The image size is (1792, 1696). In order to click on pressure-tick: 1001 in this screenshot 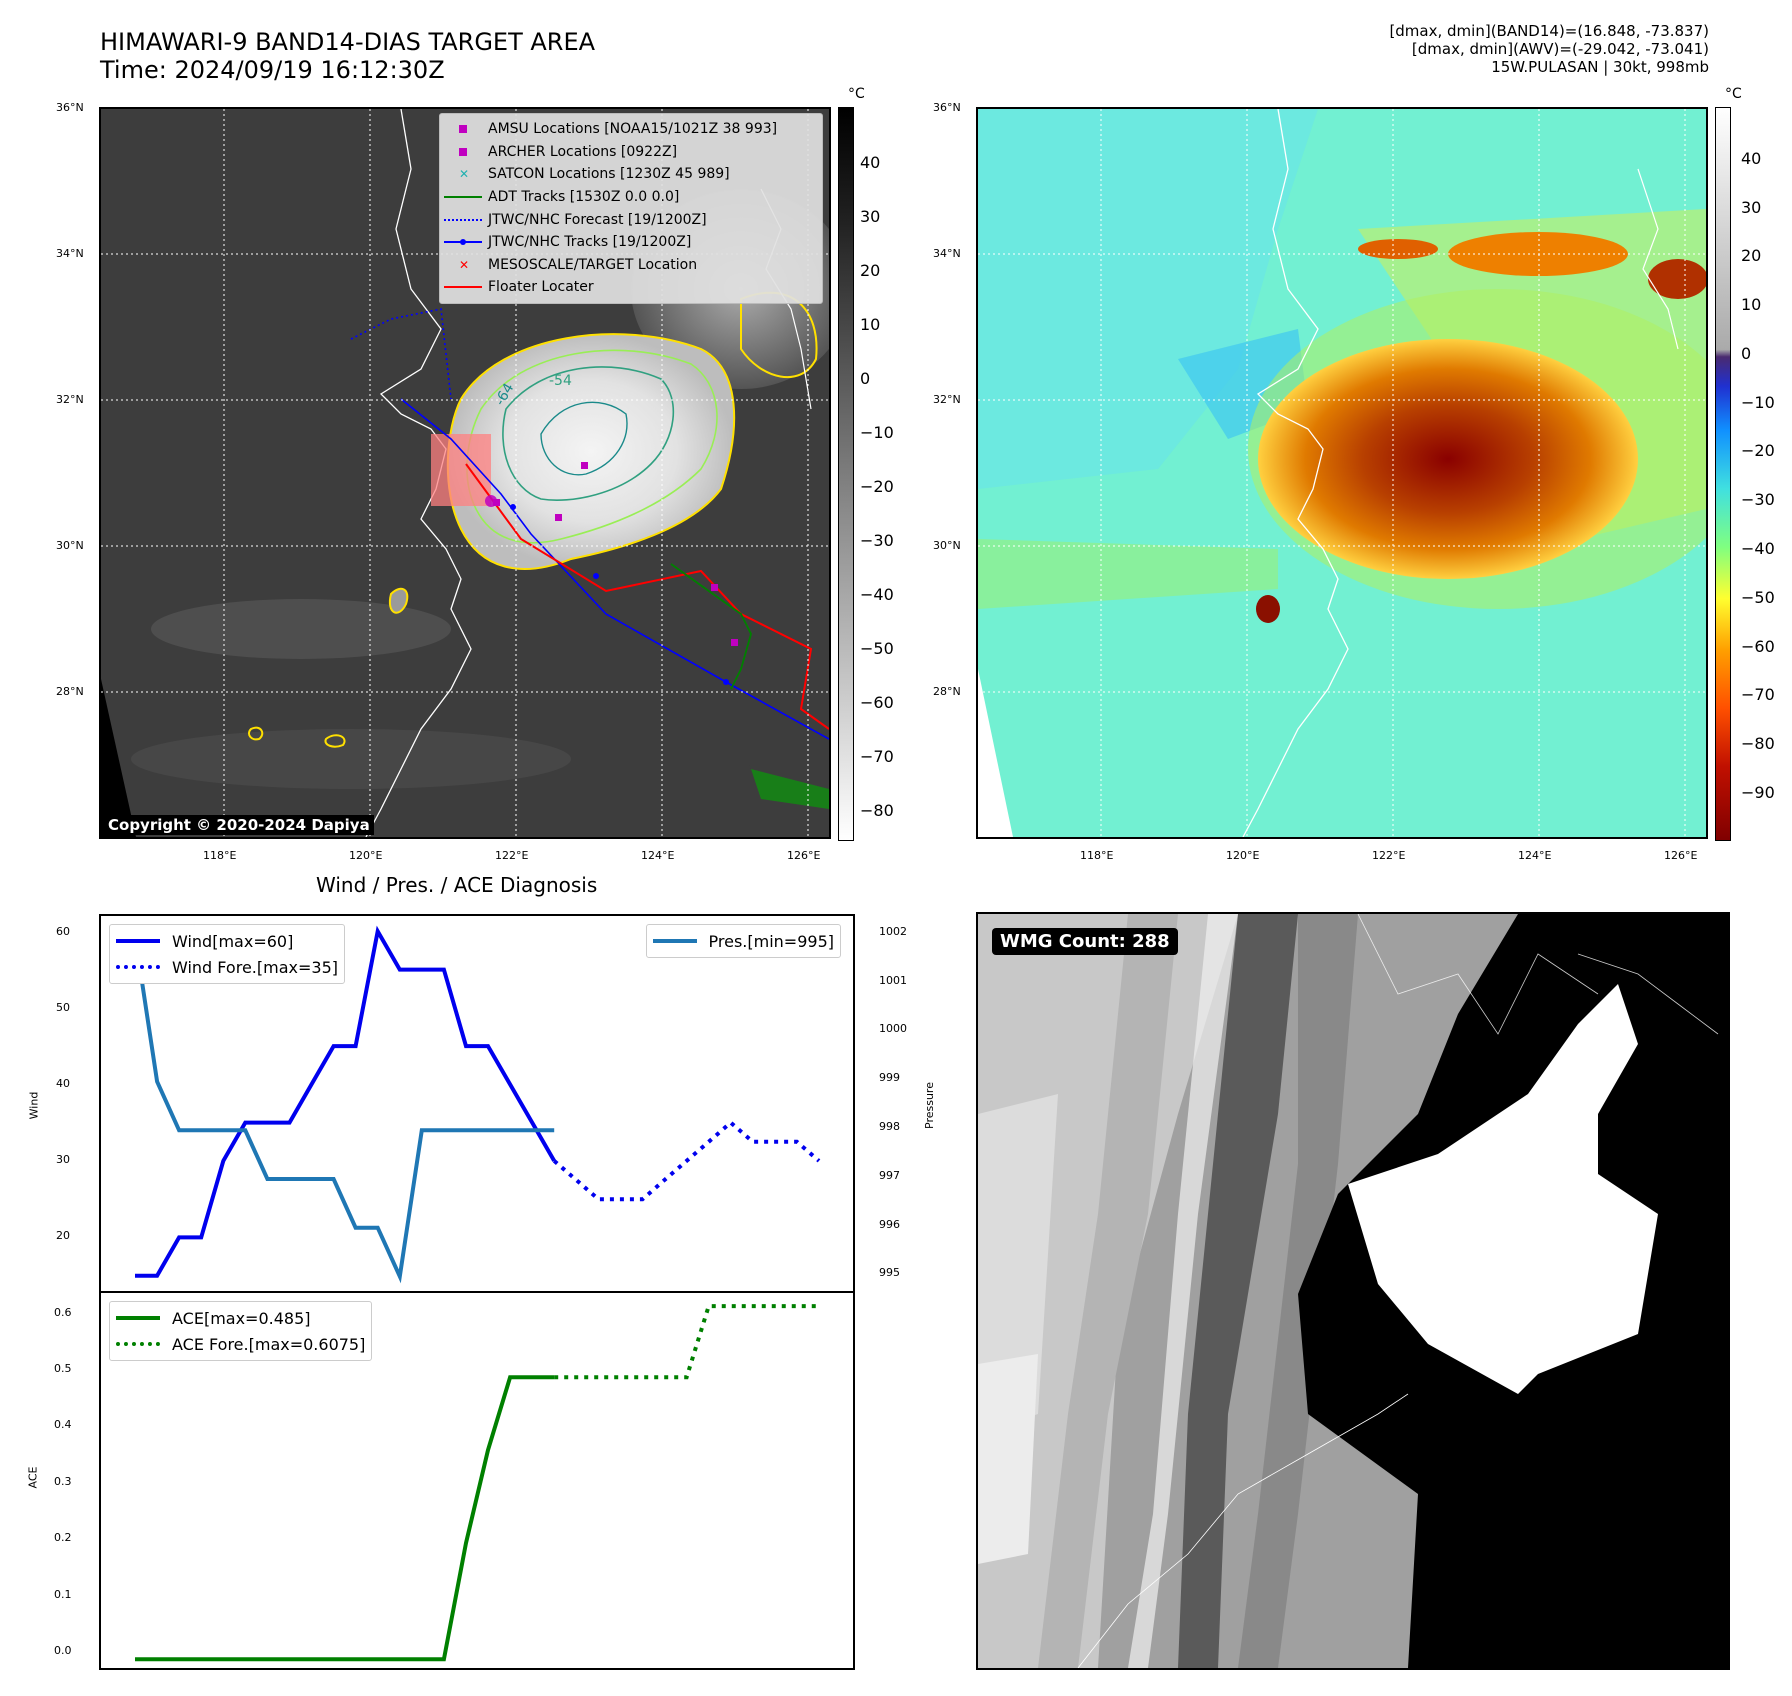, I will do `click(893, 980)`.